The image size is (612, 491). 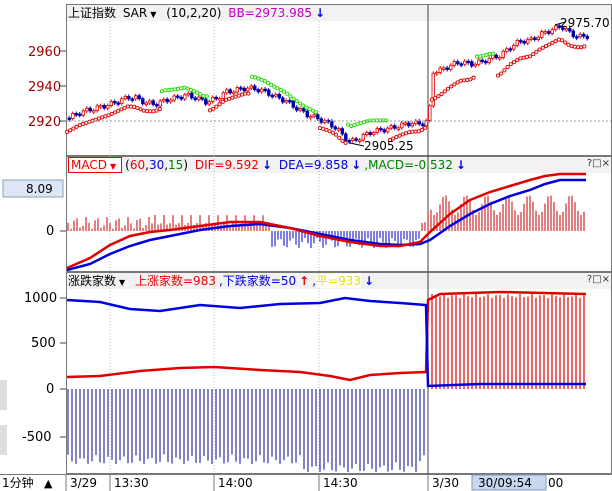 I want to click on max-price-label: 2975.70, so click(x=585, y=23).